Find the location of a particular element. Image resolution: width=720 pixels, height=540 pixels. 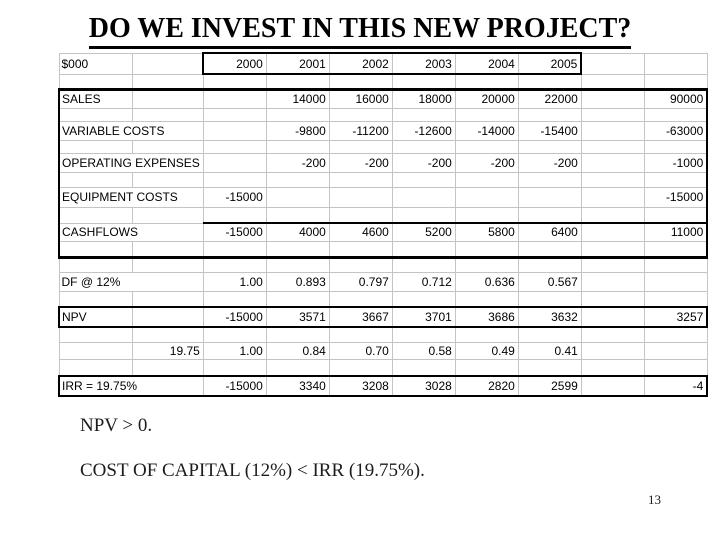

cell-cashflows-0: CASHFLOWS is located at coordinates (130, 232).